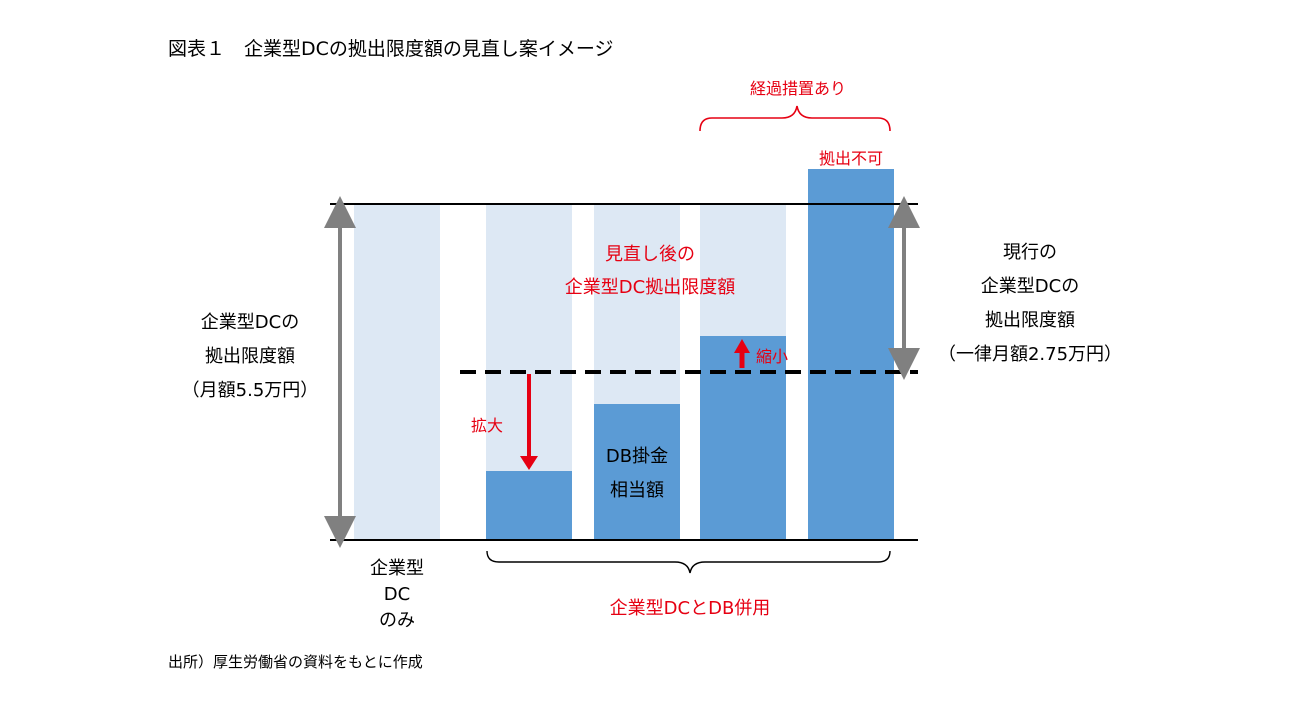 This screenshot has height=707, width=1293. I want to click on left-label-line-3: （月額5.5万円）, so click(250, 390).